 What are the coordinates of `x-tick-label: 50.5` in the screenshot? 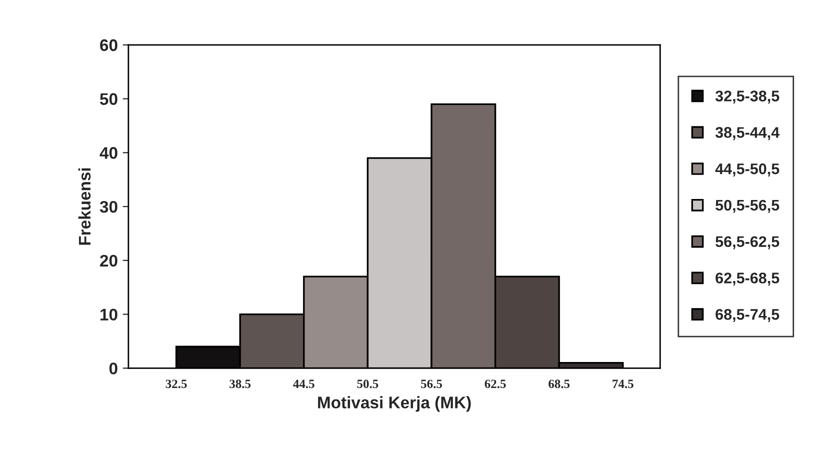 It's located at (367, 384).